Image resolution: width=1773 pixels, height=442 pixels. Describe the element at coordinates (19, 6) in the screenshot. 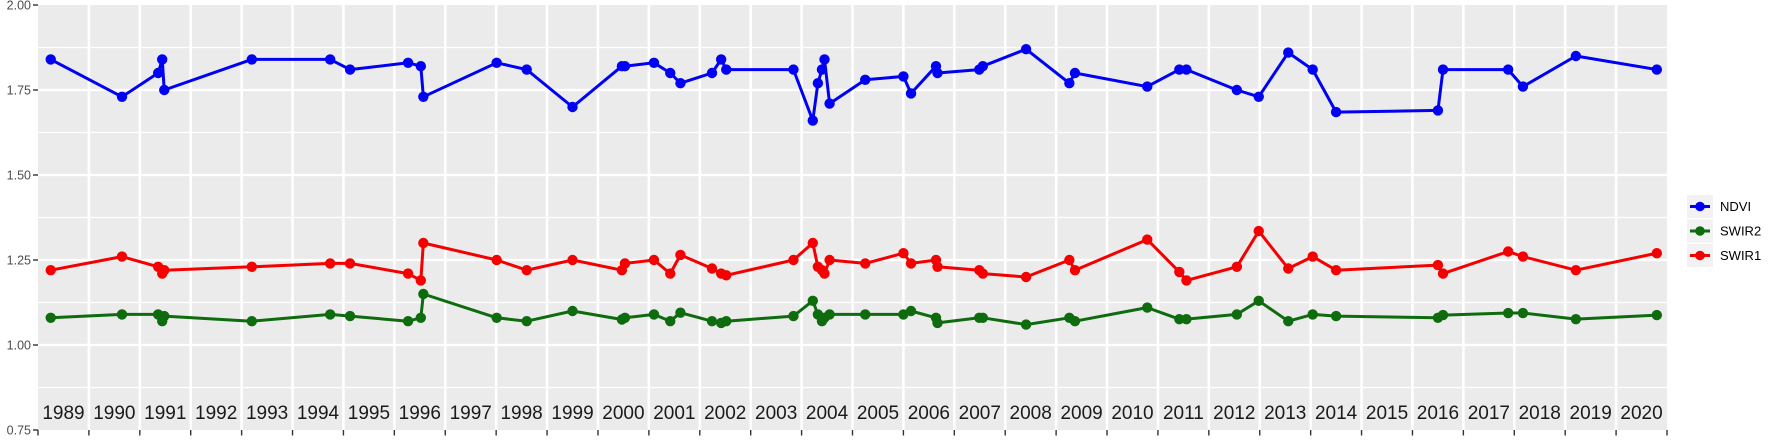

I see `y-axis-label: 2.00` at that location.